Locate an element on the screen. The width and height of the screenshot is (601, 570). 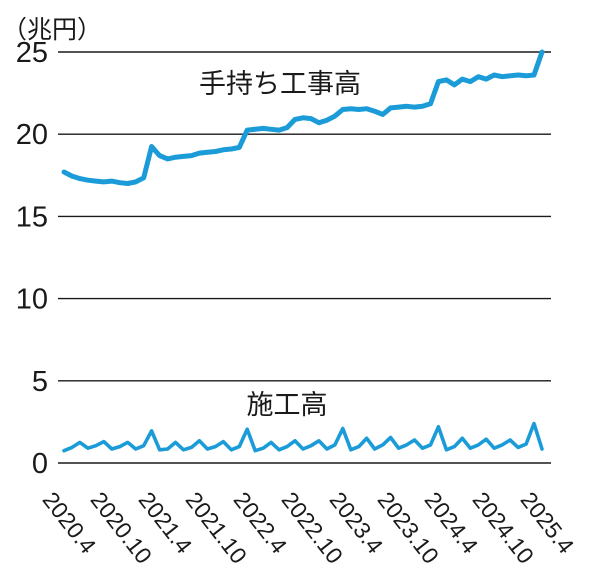
y-tick-label-5: 5 is located at coordinates (40, 382).